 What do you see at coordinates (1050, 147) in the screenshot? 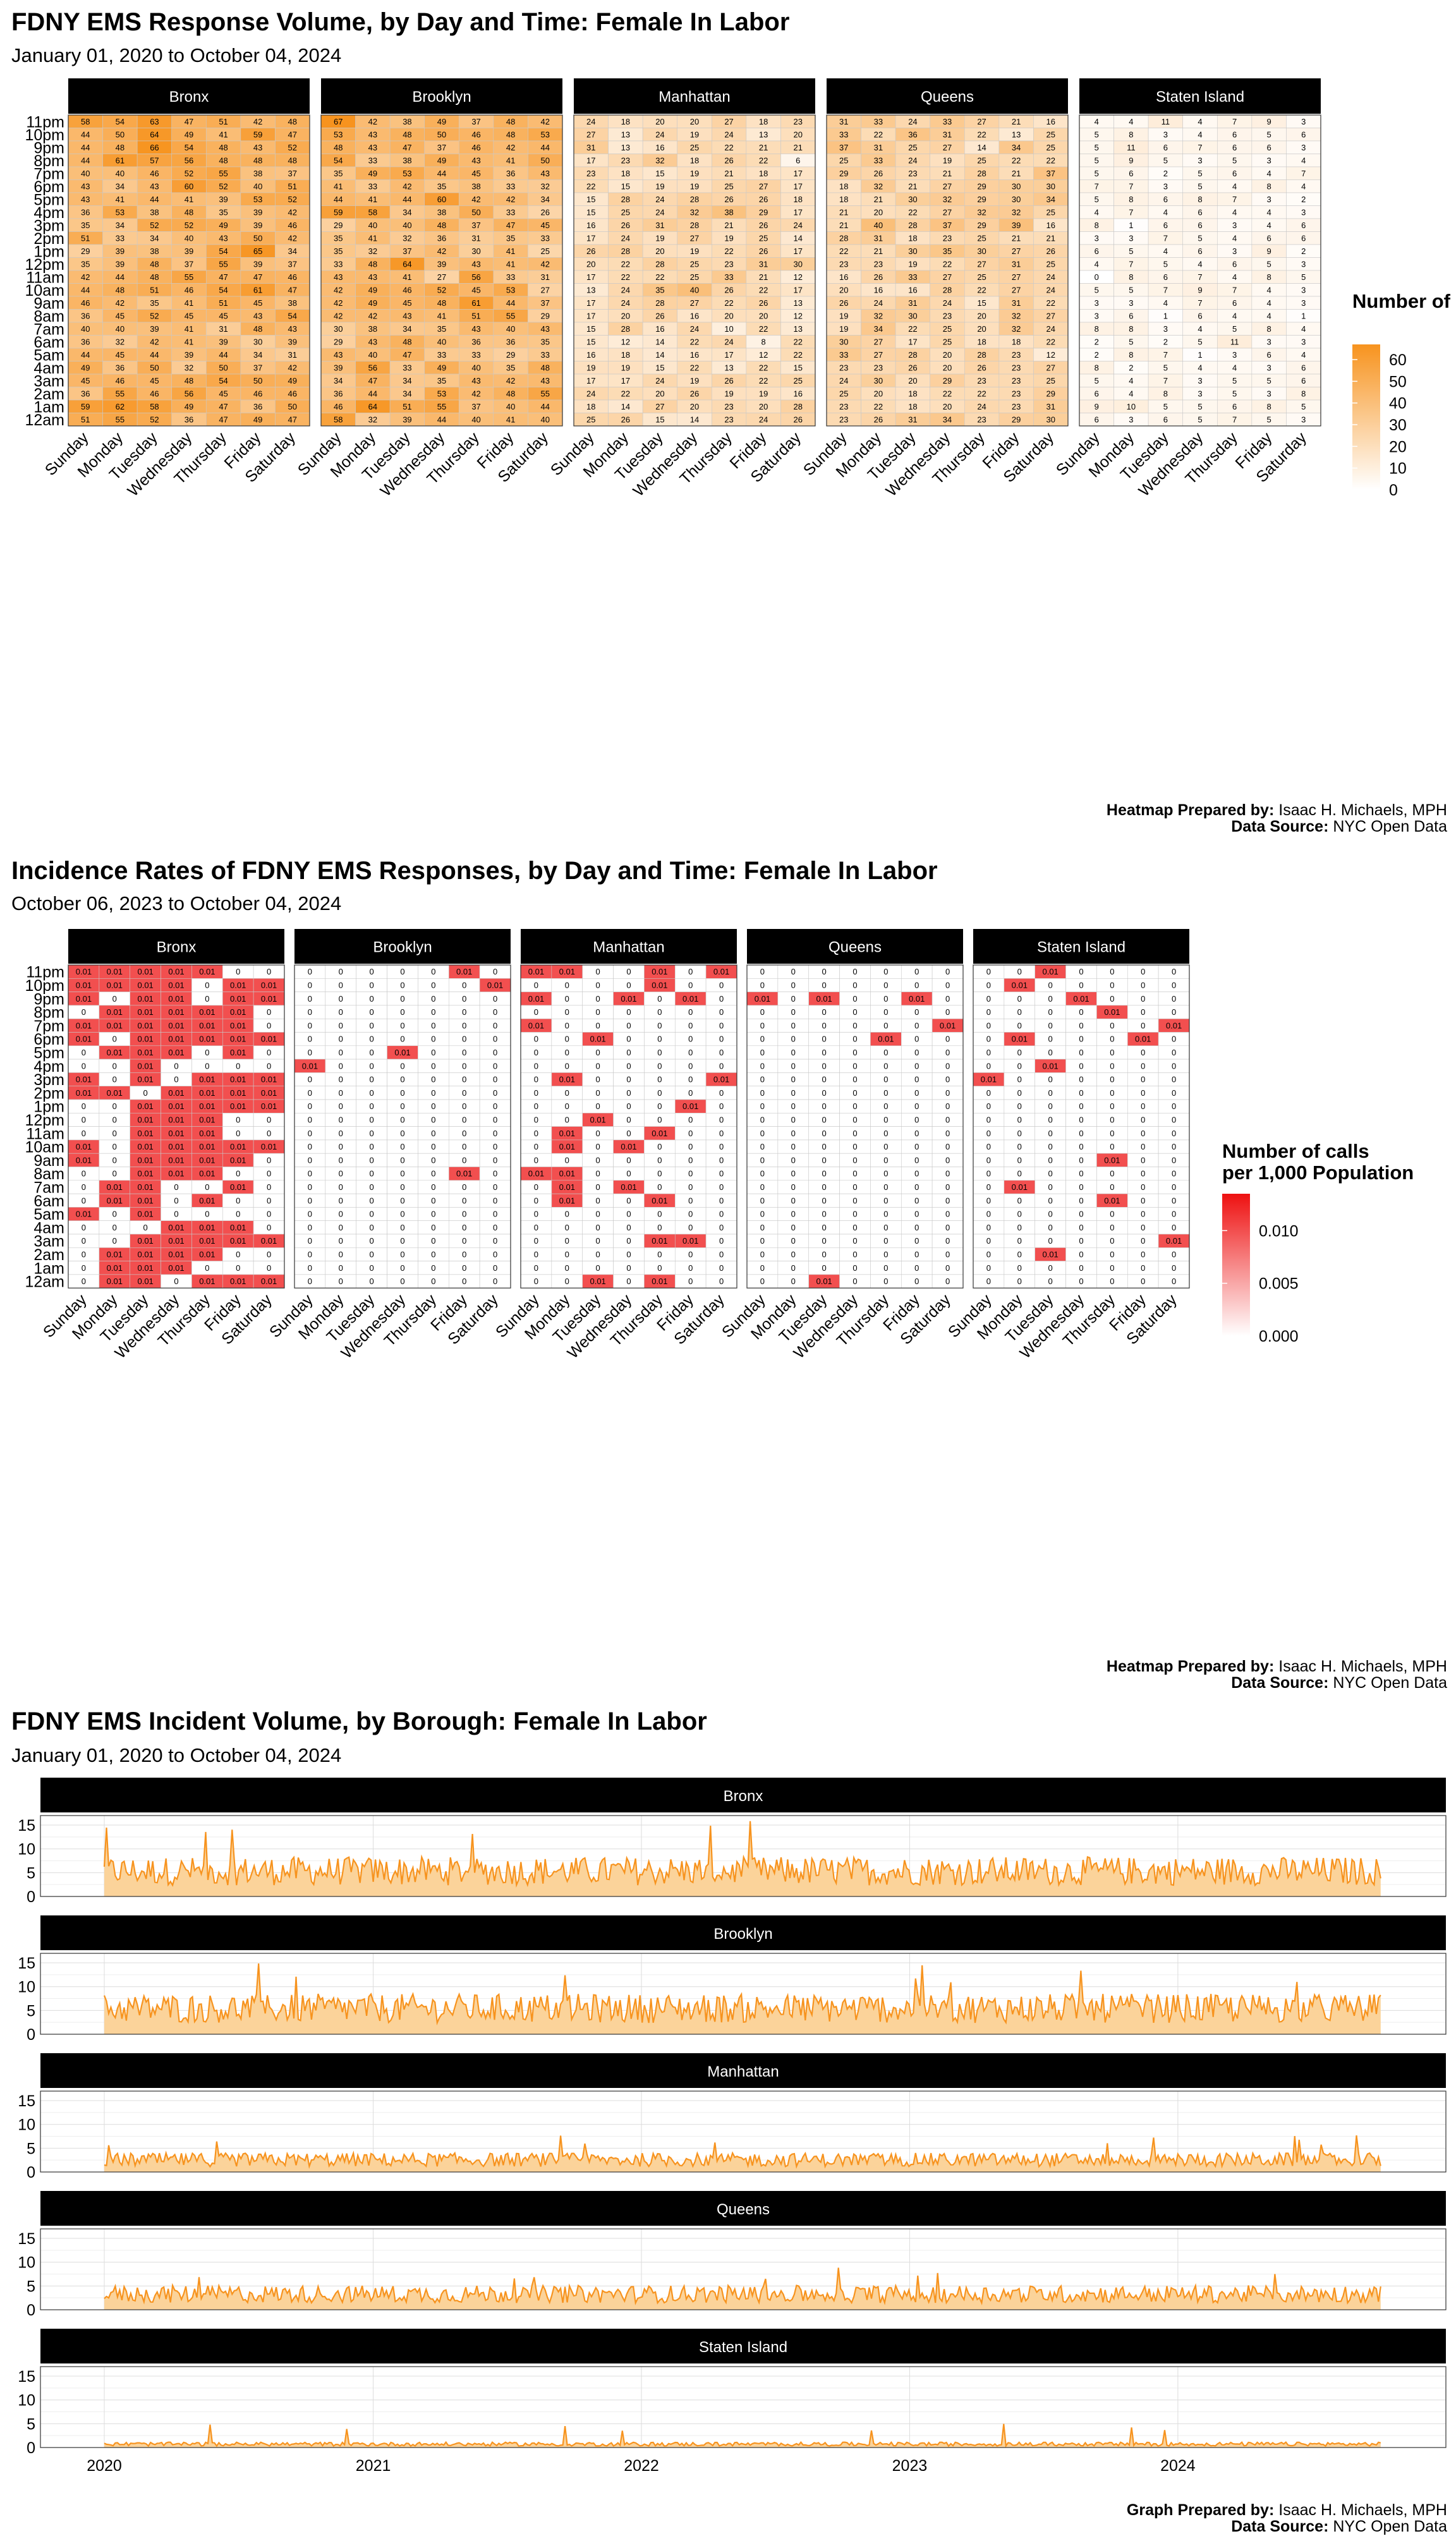
I see `cell-value-label: 25` at bounding box center [1050, 147].